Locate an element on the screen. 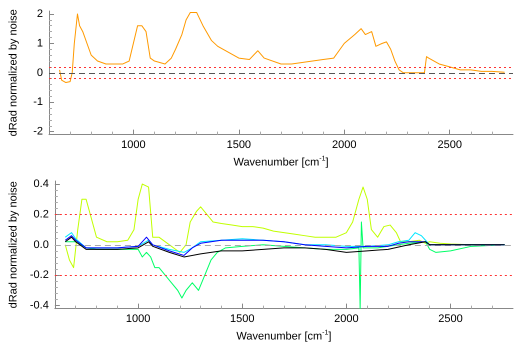 The width and height of the screenshot is (526, 347). y-tick-label: 0 is located at coordinates (39, 72).